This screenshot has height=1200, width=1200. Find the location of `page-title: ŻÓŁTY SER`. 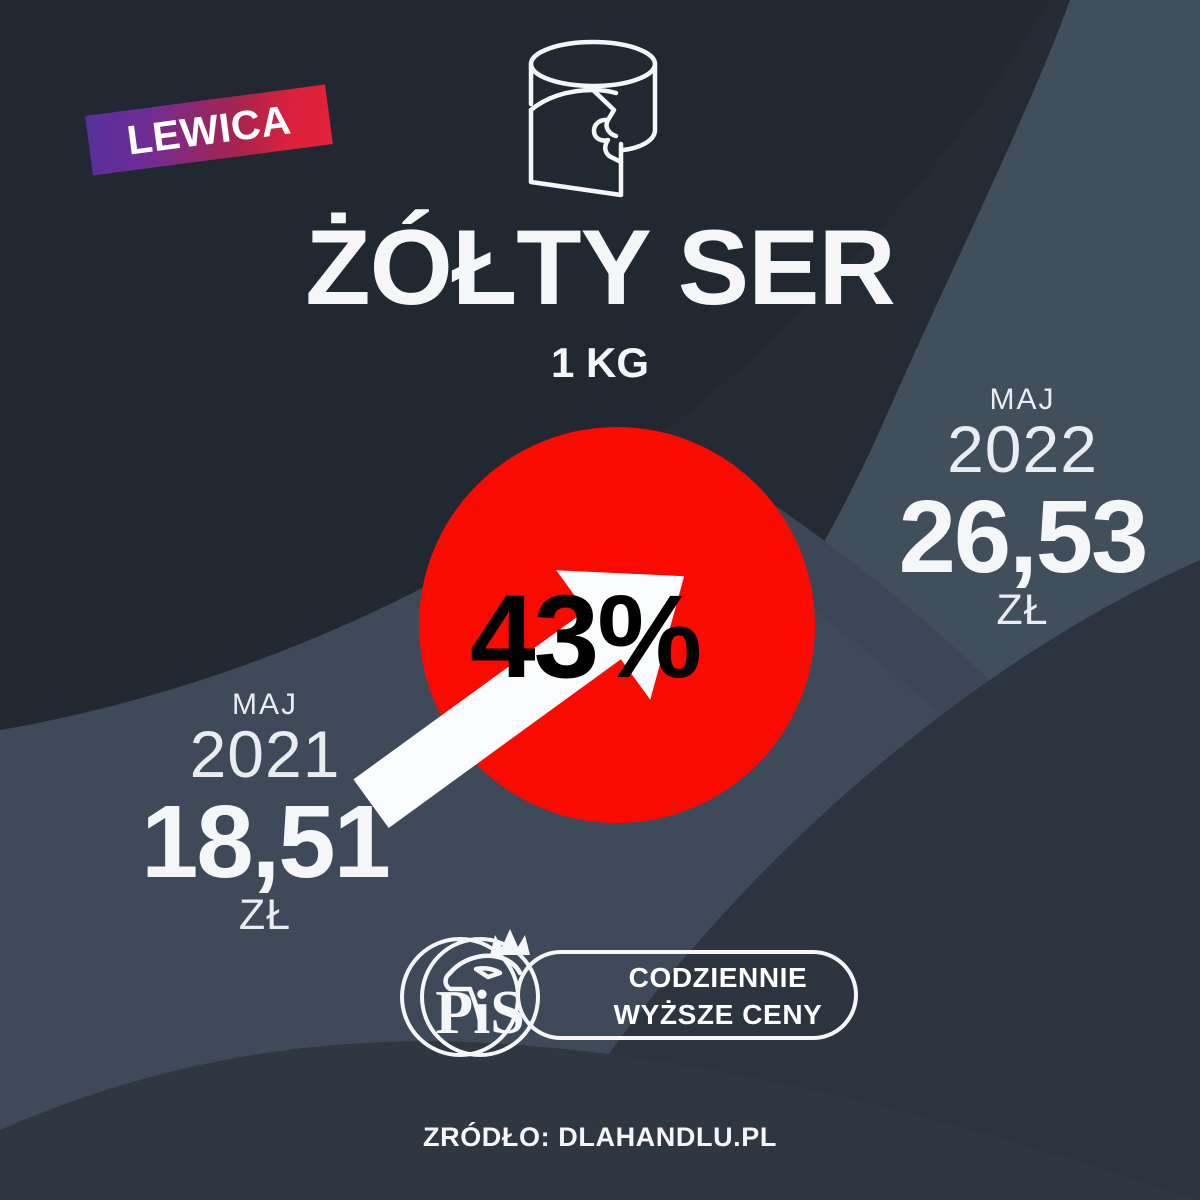

page-title: ŻÓŁTY SER is located at coordinates (600, 267).